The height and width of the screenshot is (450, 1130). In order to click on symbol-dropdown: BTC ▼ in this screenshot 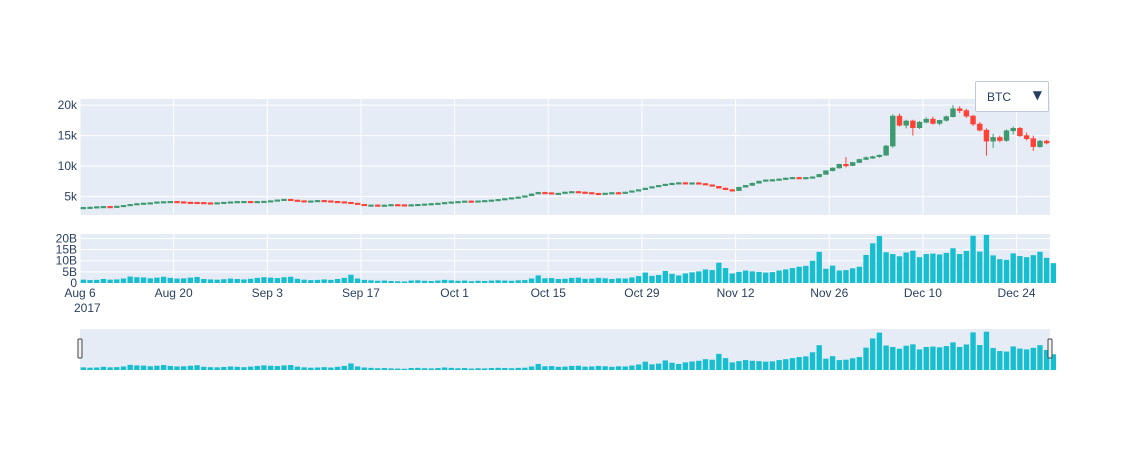, I will do `click(1012, 96)`.